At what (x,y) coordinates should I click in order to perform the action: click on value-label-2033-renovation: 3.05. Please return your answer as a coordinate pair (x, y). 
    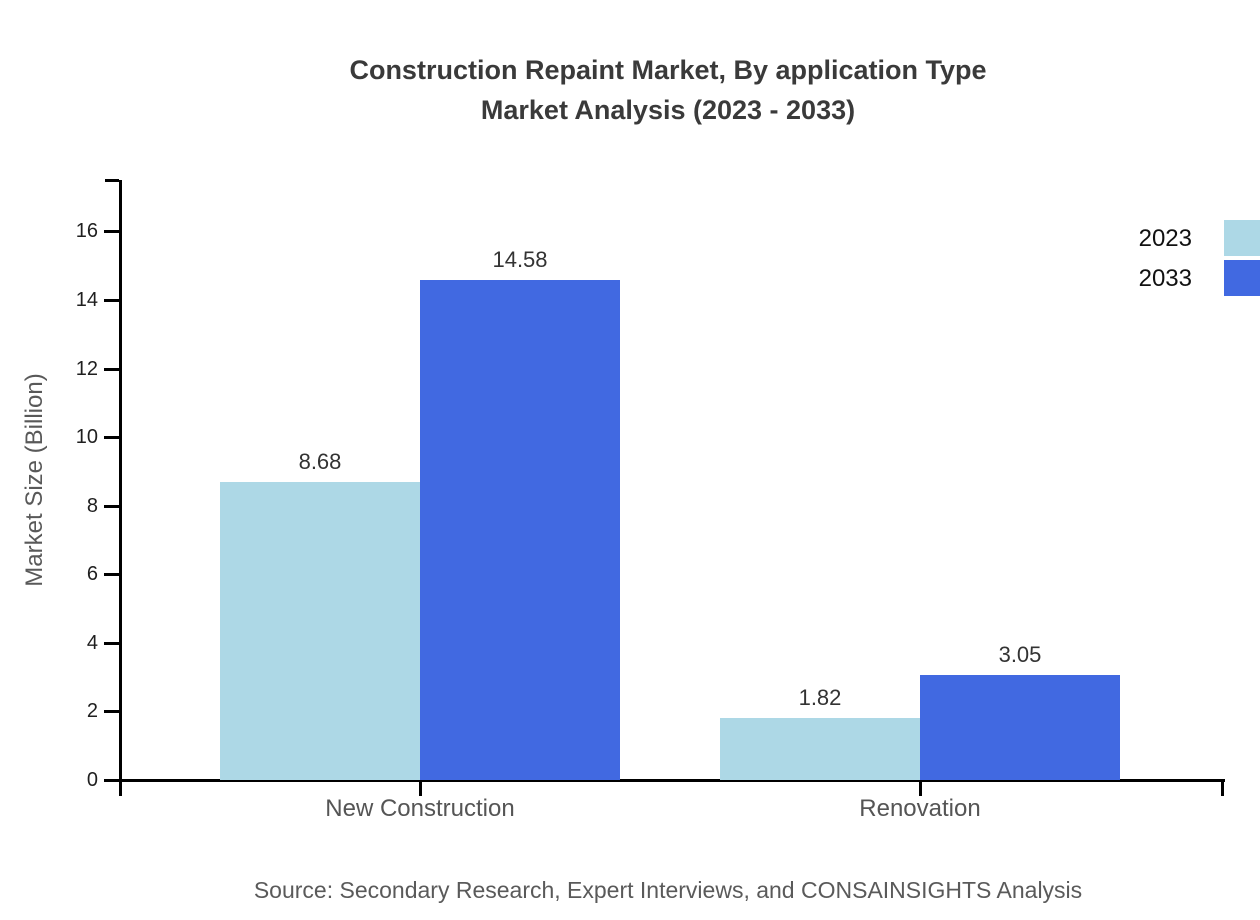
    Looking at the image, I should click on (1020, 655).